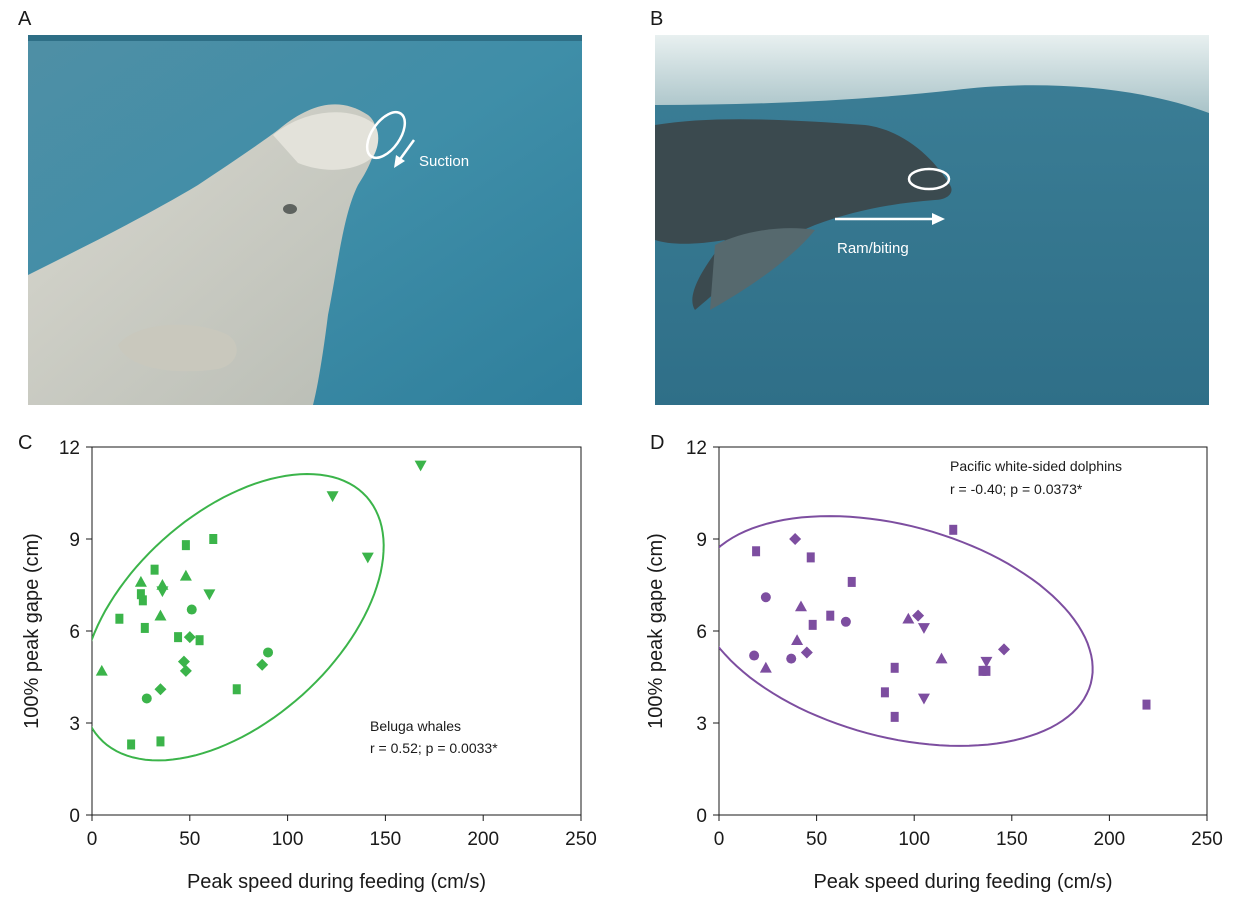  Describe the element at coordinates (1016, 489) in the screenshot. I see `correlation-stats: r = -0.40; p = 0.0373*` at that location.